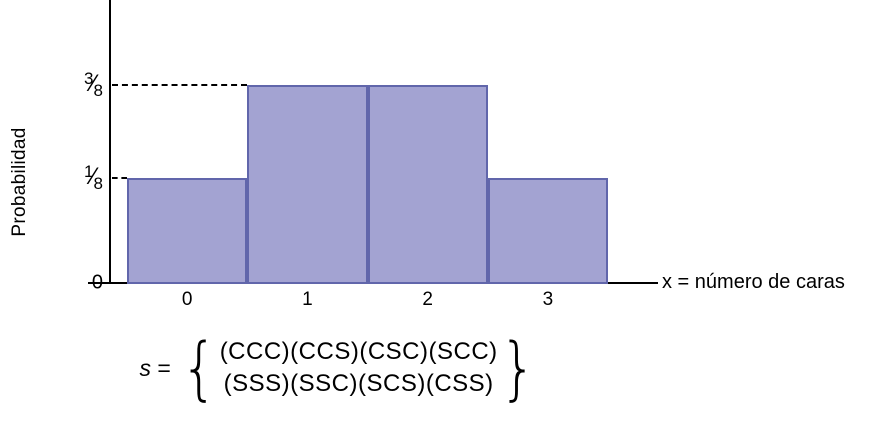  What do you see at coordinates (199, 368) in the screenshot?
I see `left-brace: {` at bounding box center [199, 368].